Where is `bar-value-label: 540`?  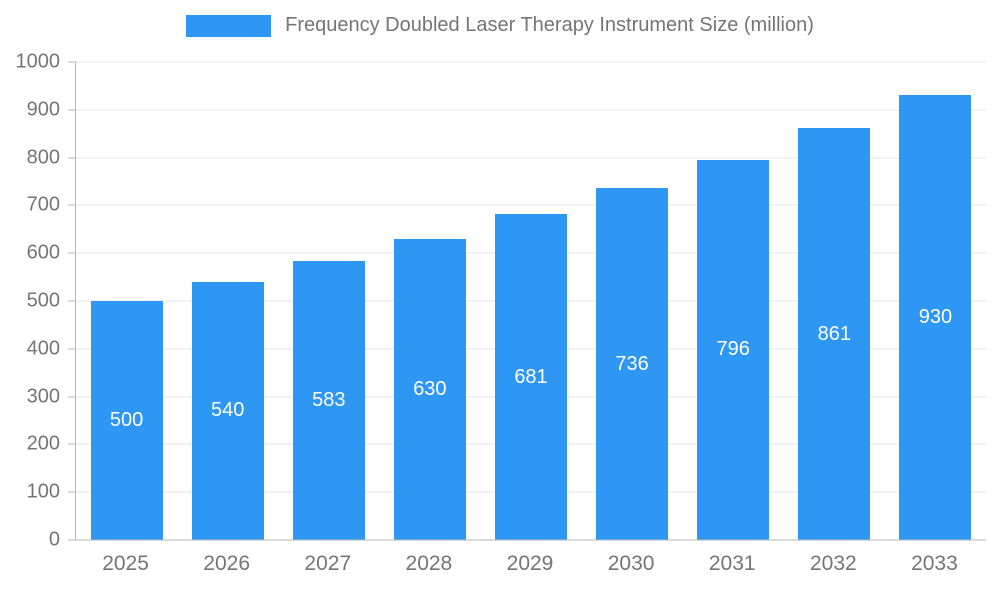 bar-value-label: 540 is located at coordinates (227, 410).